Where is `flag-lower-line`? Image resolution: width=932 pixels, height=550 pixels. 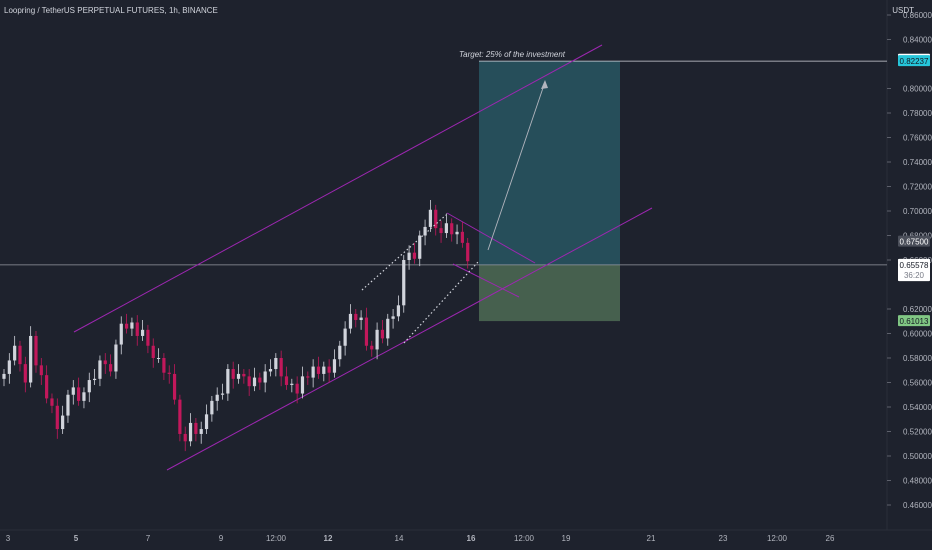
flag-lower-line is located at coordinates (486, 280).